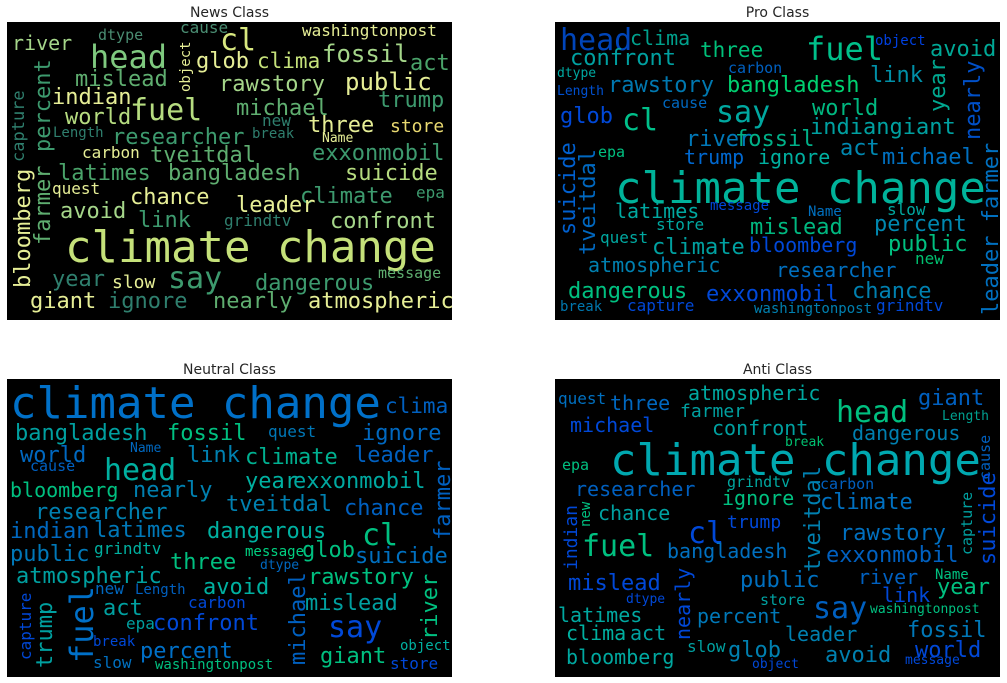  Describe the element at coordinates (640, 403) in the screenshot. I see `word: three` at that location.